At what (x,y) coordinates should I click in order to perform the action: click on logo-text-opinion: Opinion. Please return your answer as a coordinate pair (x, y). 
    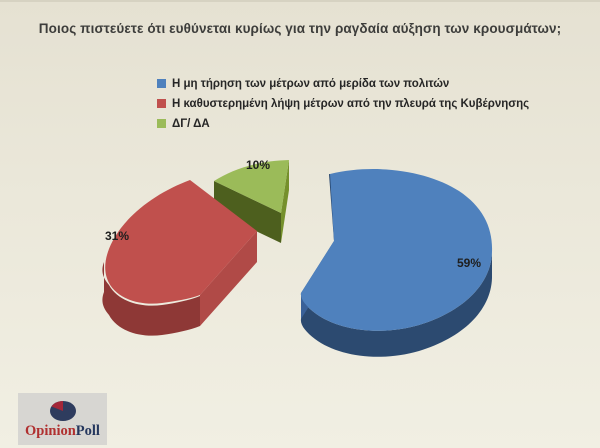
    Looking at the image, I should click on (50, 431).